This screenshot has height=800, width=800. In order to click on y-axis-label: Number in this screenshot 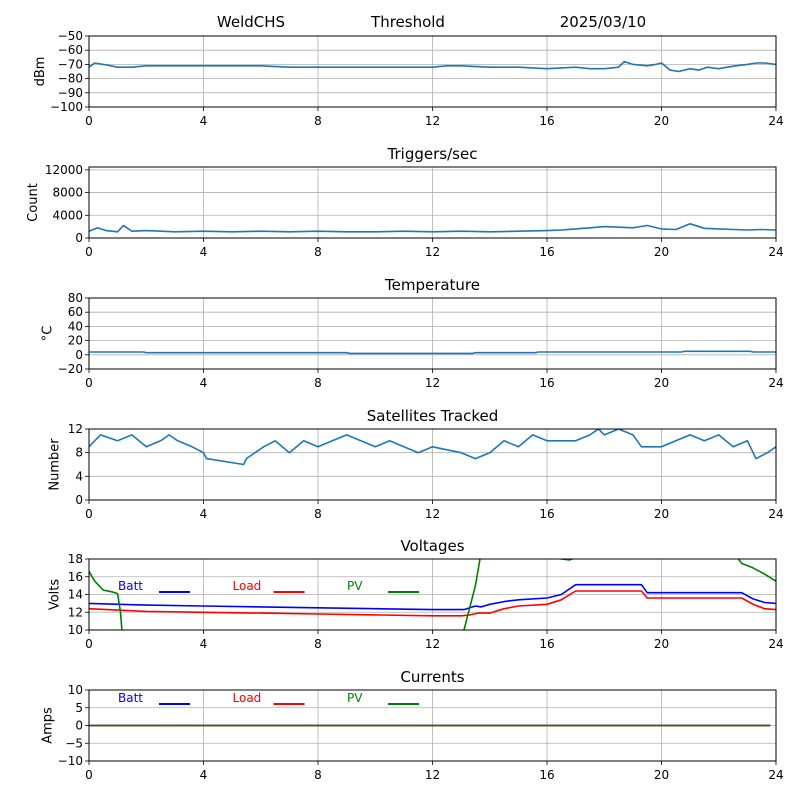, I will do `click(55, 464)`.